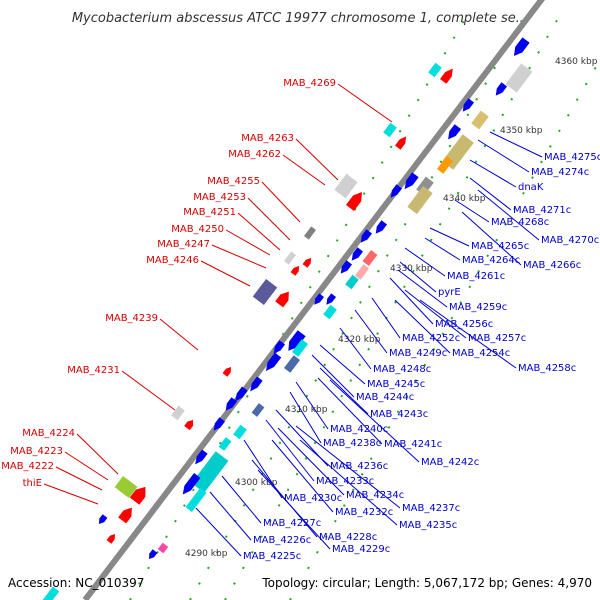 The height and width of the screenshot is (600, 600). Describe the element at coordinates (542, 210) in the screenshot. I see `gene-label: MAB_4271c` at that location.